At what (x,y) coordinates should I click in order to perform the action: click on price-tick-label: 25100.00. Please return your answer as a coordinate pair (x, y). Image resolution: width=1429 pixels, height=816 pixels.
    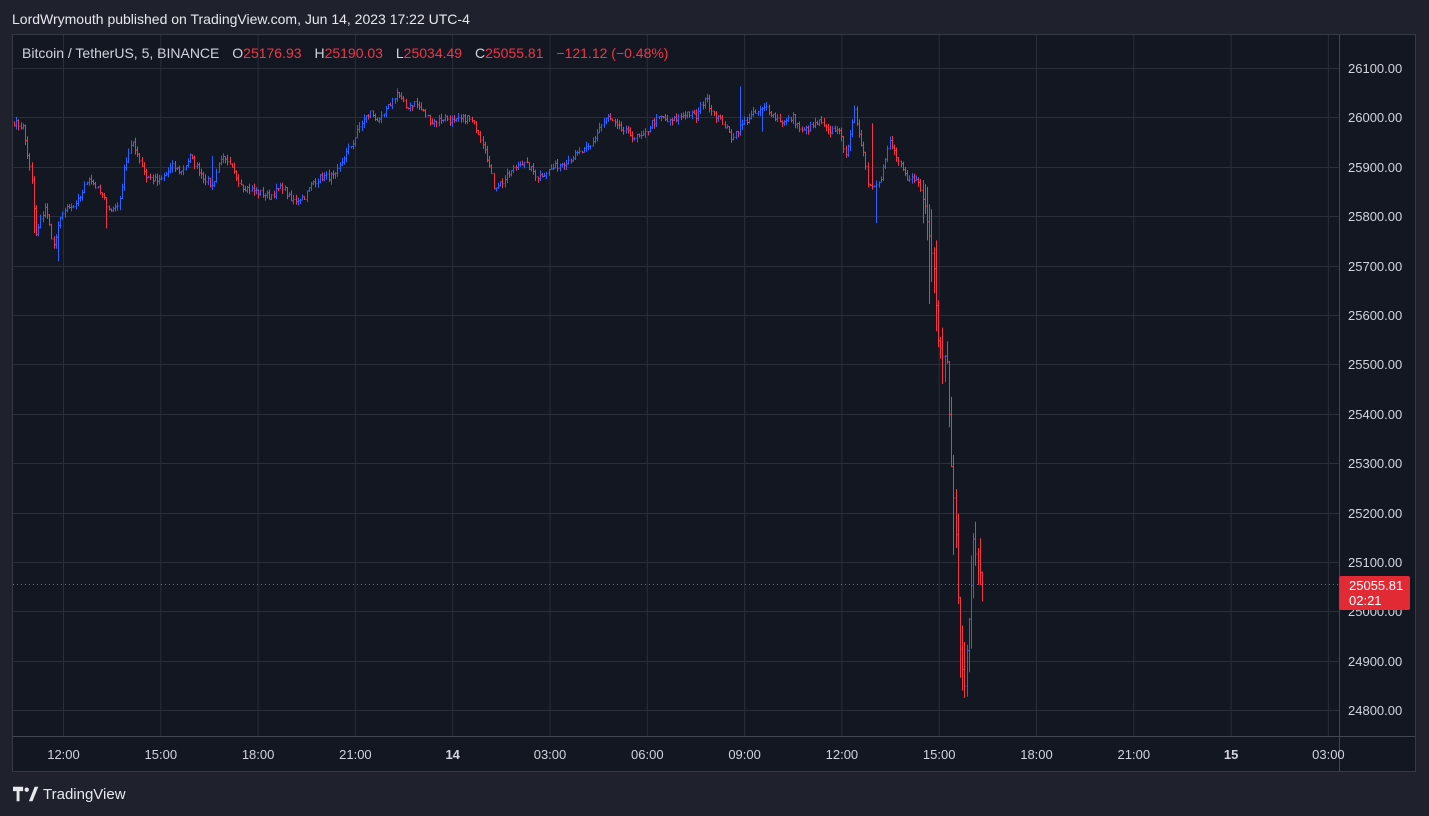
    Looking at the image, I should click on (1375, 562).